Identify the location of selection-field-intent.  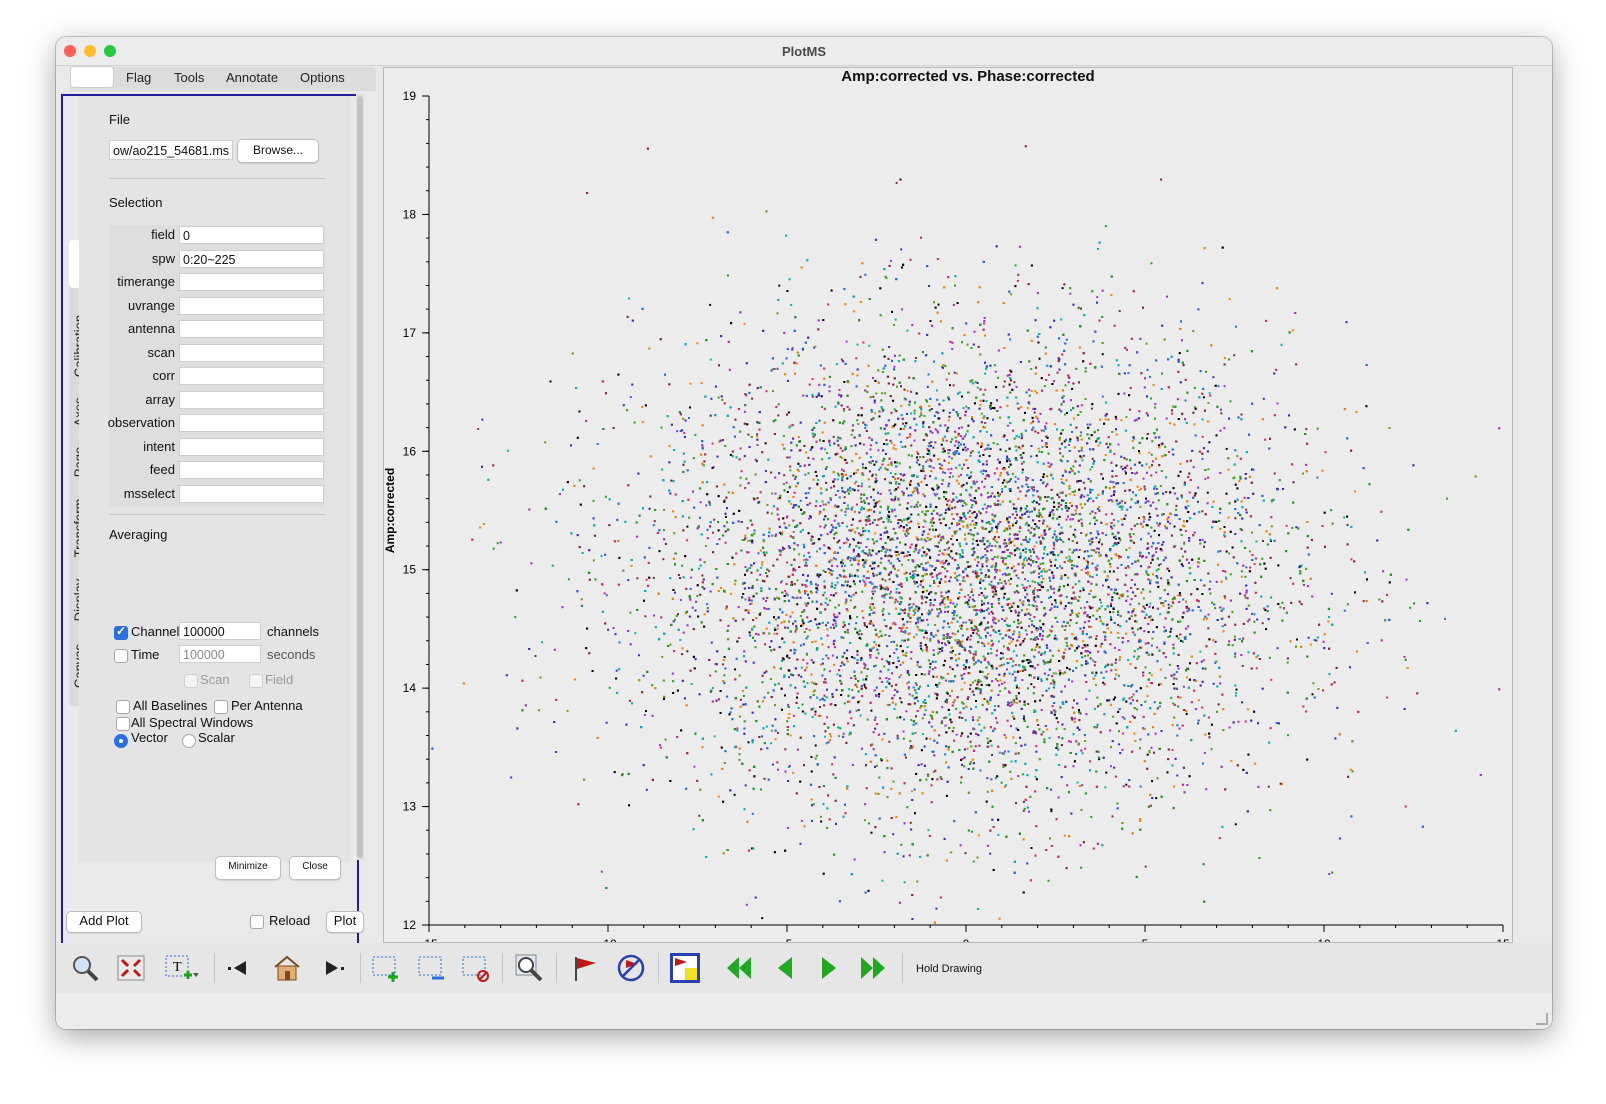
(251, 446).